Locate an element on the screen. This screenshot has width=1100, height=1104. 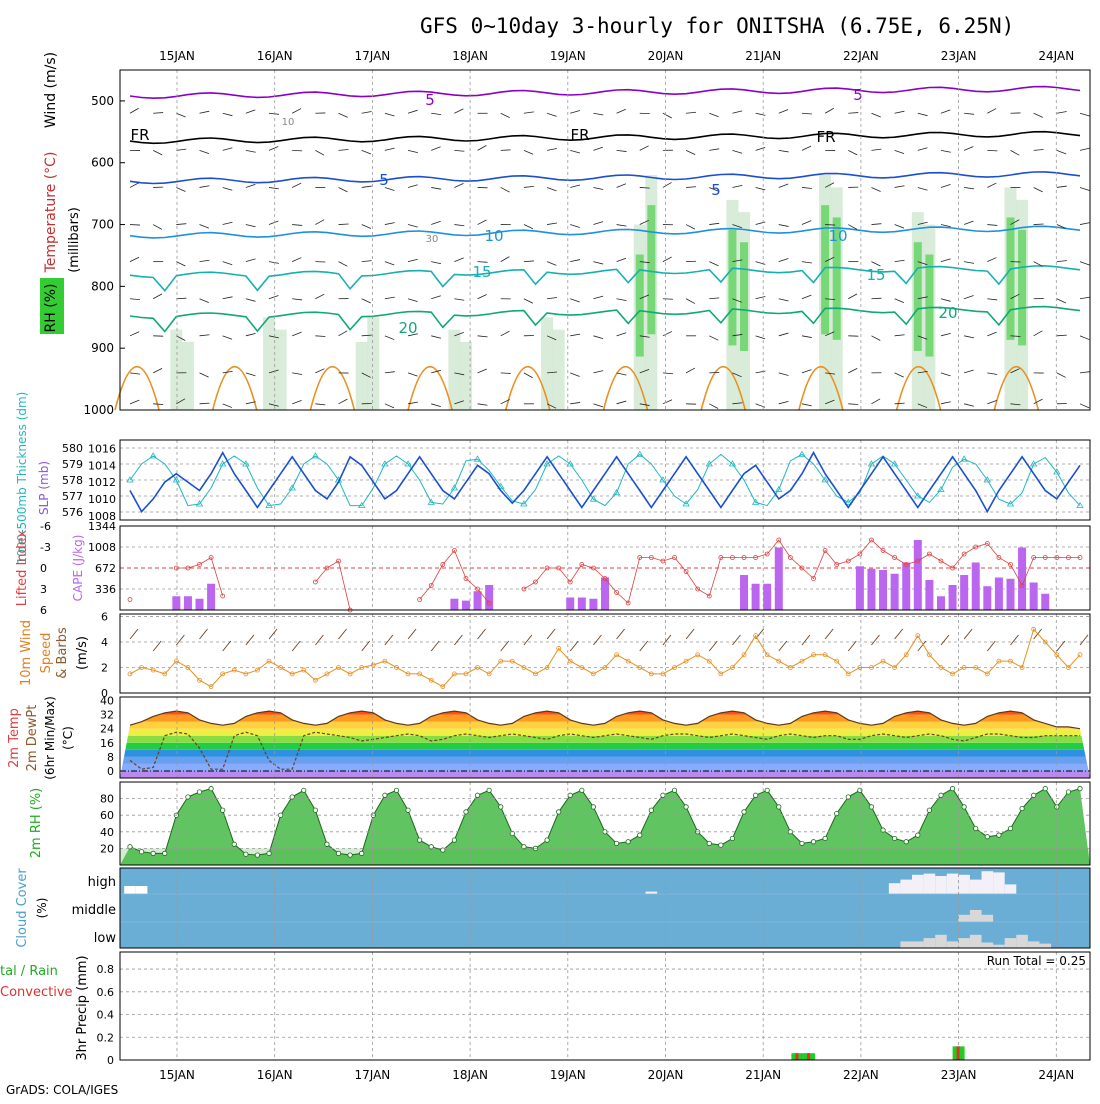
wind10m-marker is located at coordinates (1080, 655).